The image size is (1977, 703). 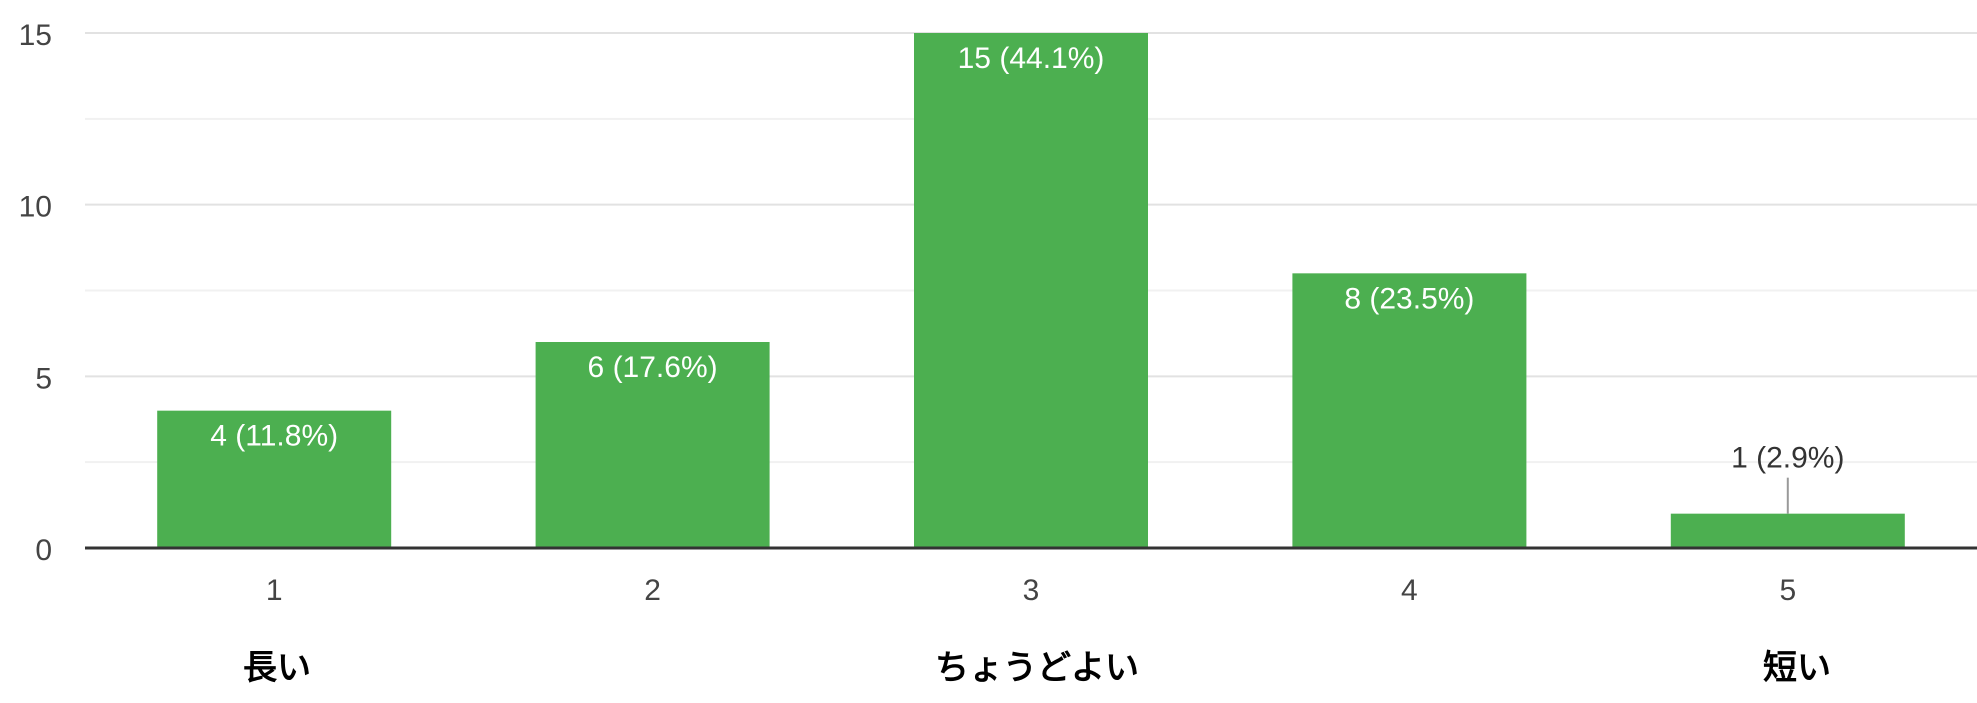 What do you see at coordinates (35, 207) in the screenshot?
I see `y-tick-label: 10` at bounding box center [35, 207].